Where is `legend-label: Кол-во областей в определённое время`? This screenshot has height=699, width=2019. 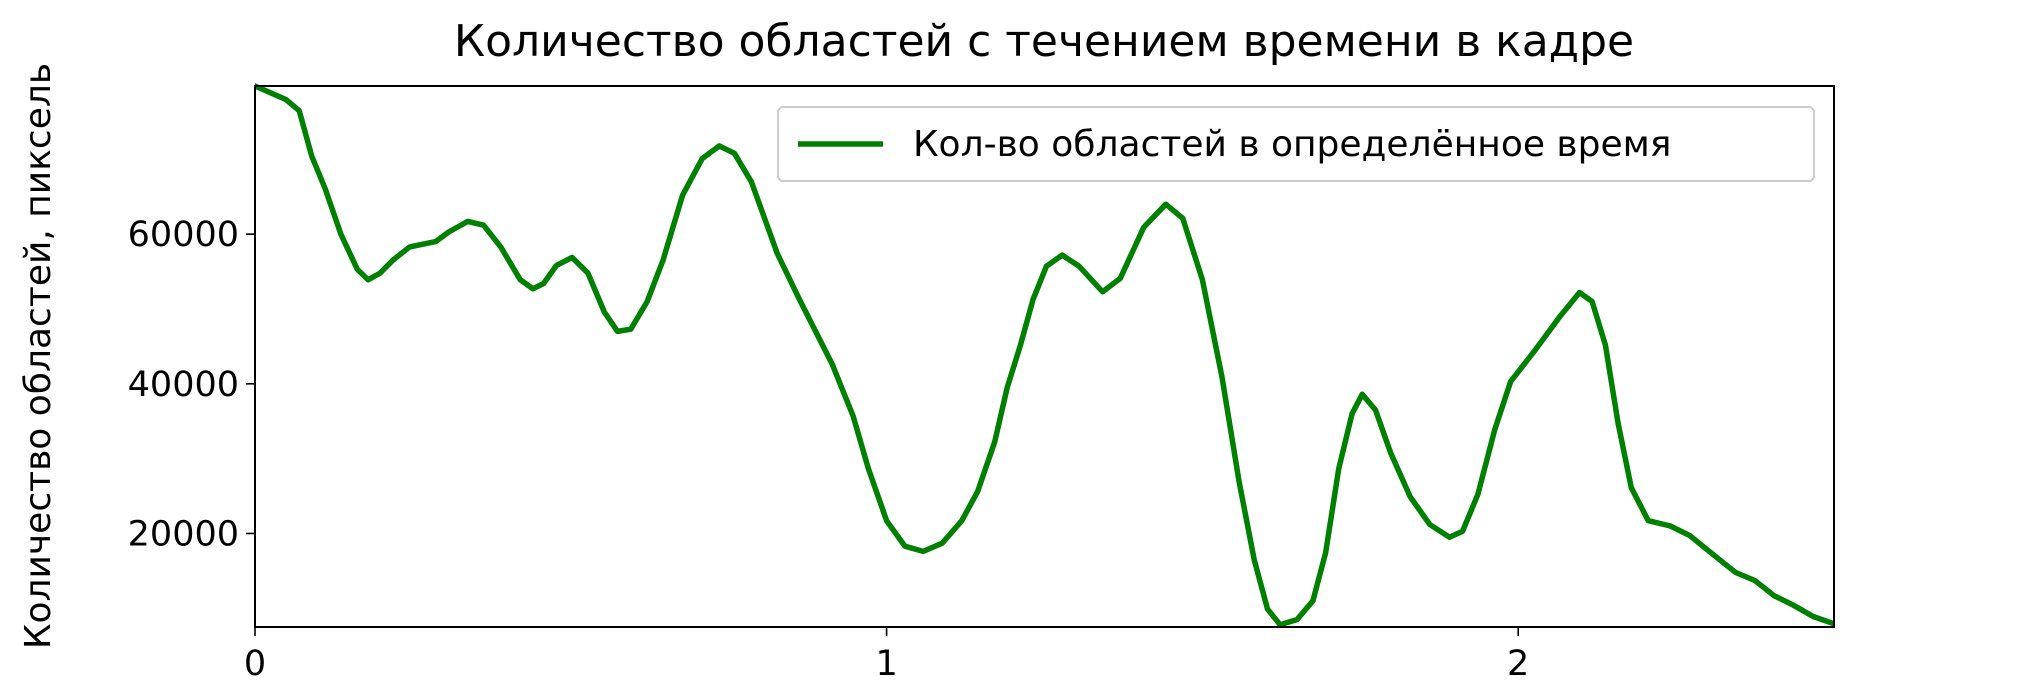
legend-label: Кол-во областей в определённое время is located at coordinates (1292, 144).